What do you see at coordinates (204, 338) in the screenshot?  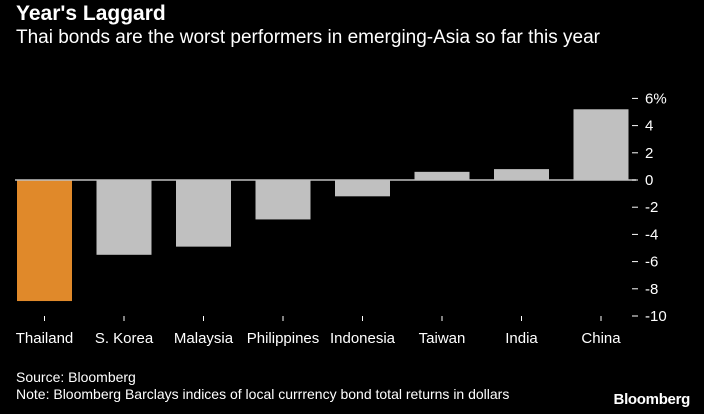 I see `x-tick-label: Malaysia` at bounding box center [204, 338].